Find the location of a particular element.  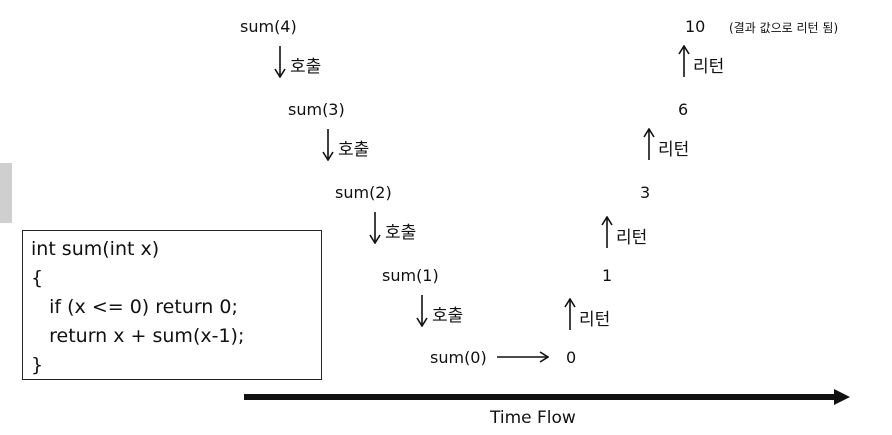

code-line: if (x <= 0) return 0; is located at coordinates (134, 307).